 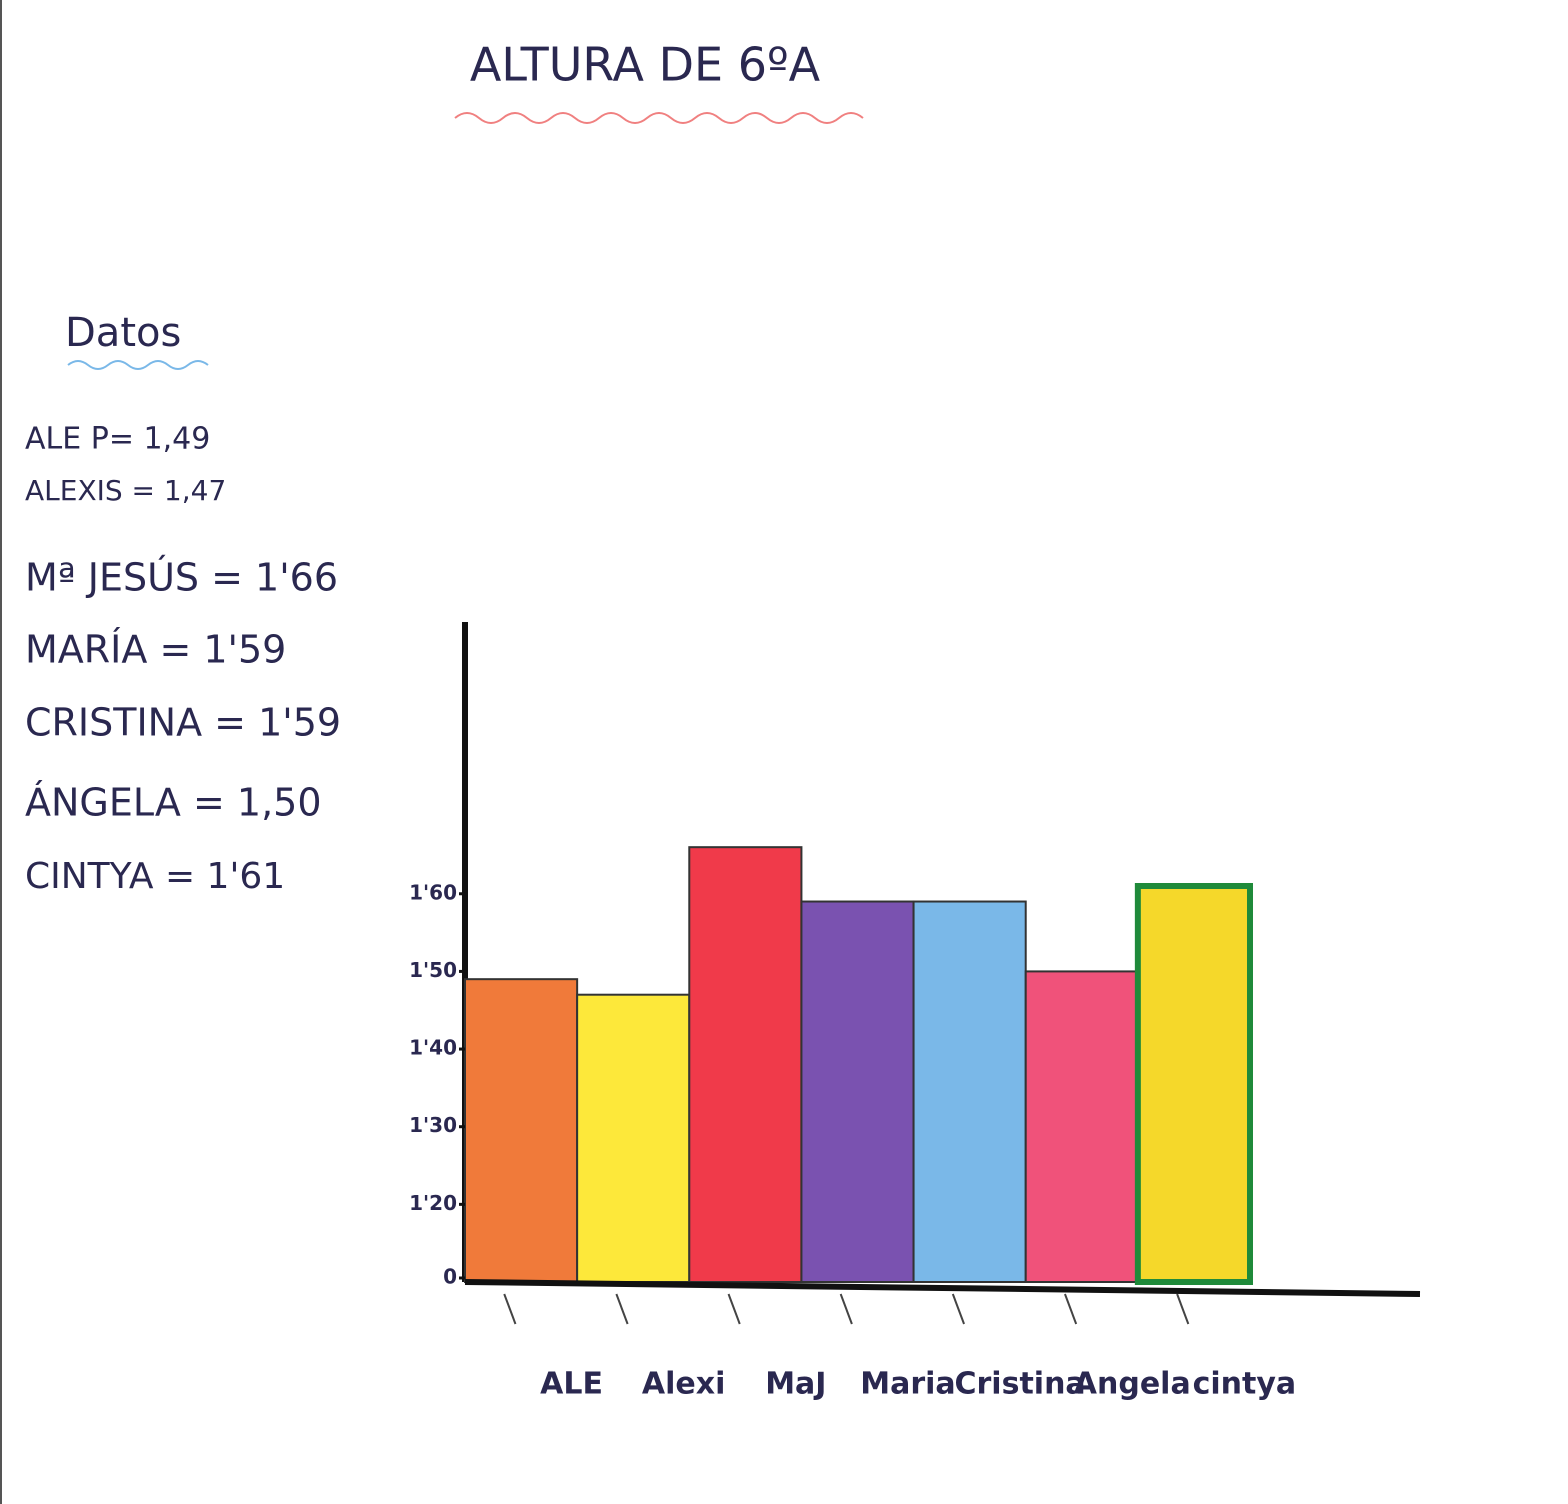 What do you see at coordinates (683, 1384) in the screenshot?
I see `x-tick-label: Alexi` at bounding box center [683, 1384].